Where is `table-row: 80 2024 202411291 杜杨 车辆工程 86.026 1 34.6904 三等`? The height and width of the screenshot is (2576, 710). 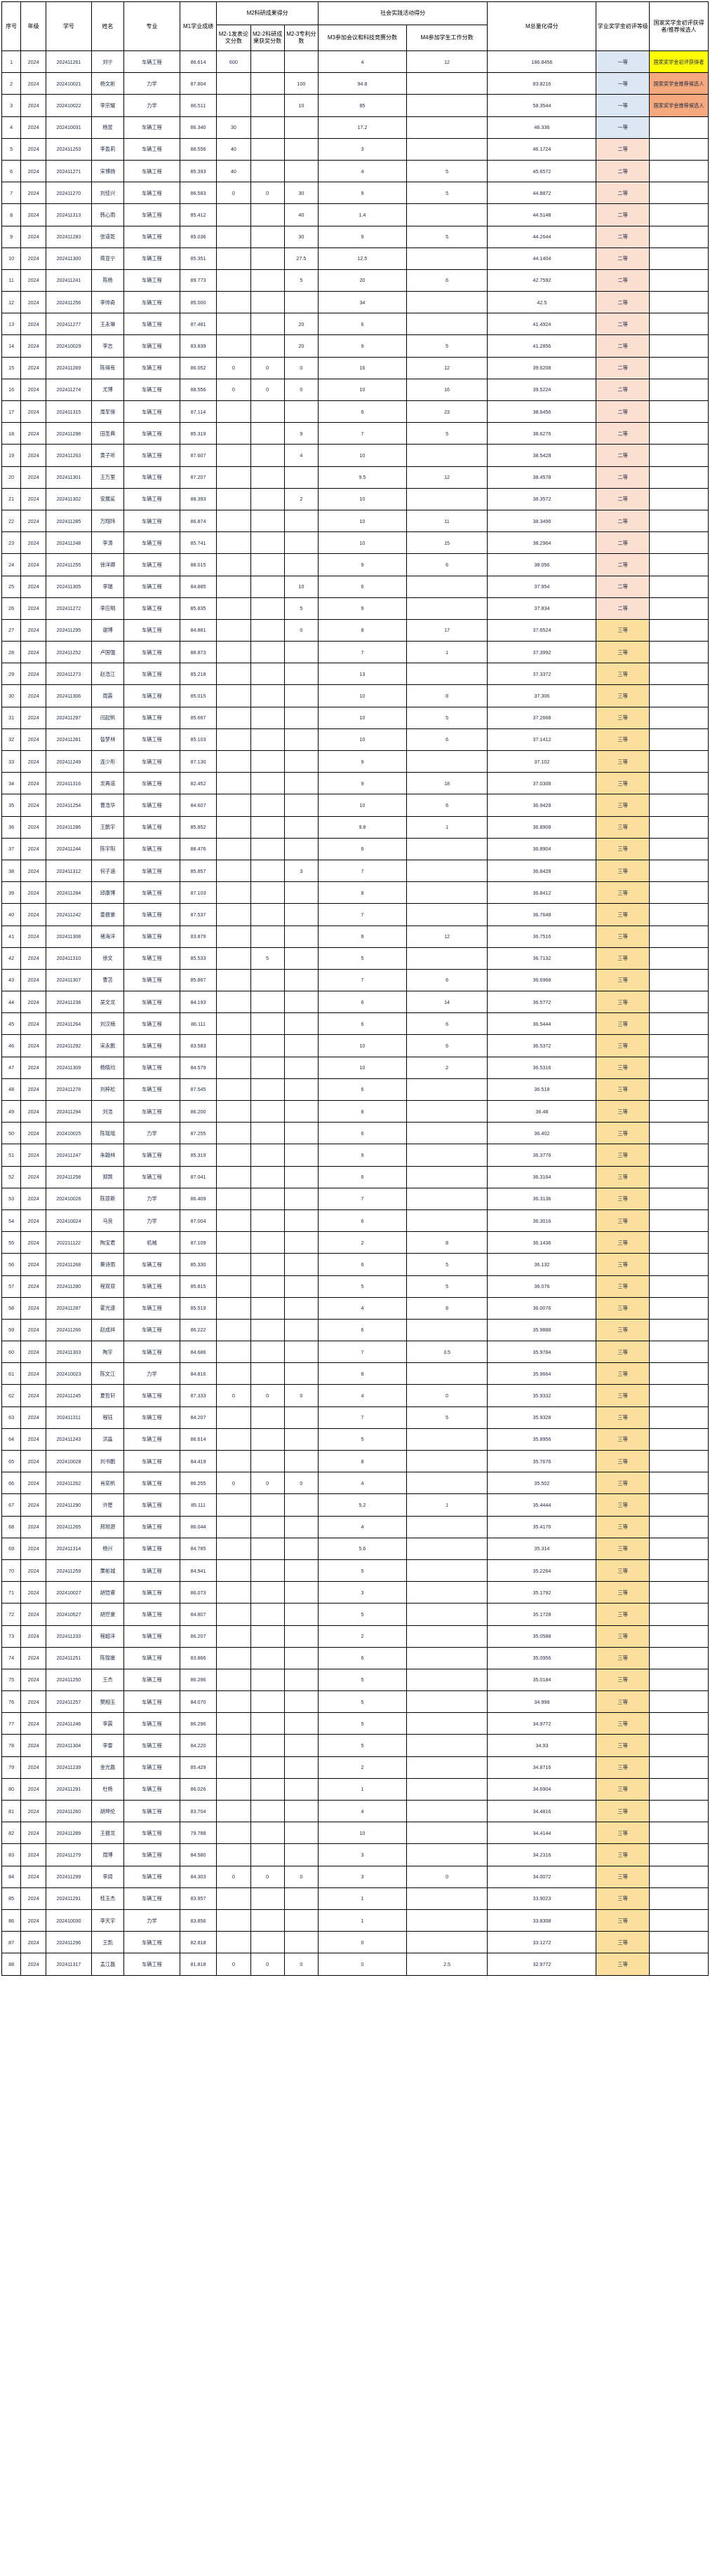
table-row: 80 2024 202411291 杜杨 车辆工程 86.026 1 34.6904 三等 is located at coordinates (355, 1789).